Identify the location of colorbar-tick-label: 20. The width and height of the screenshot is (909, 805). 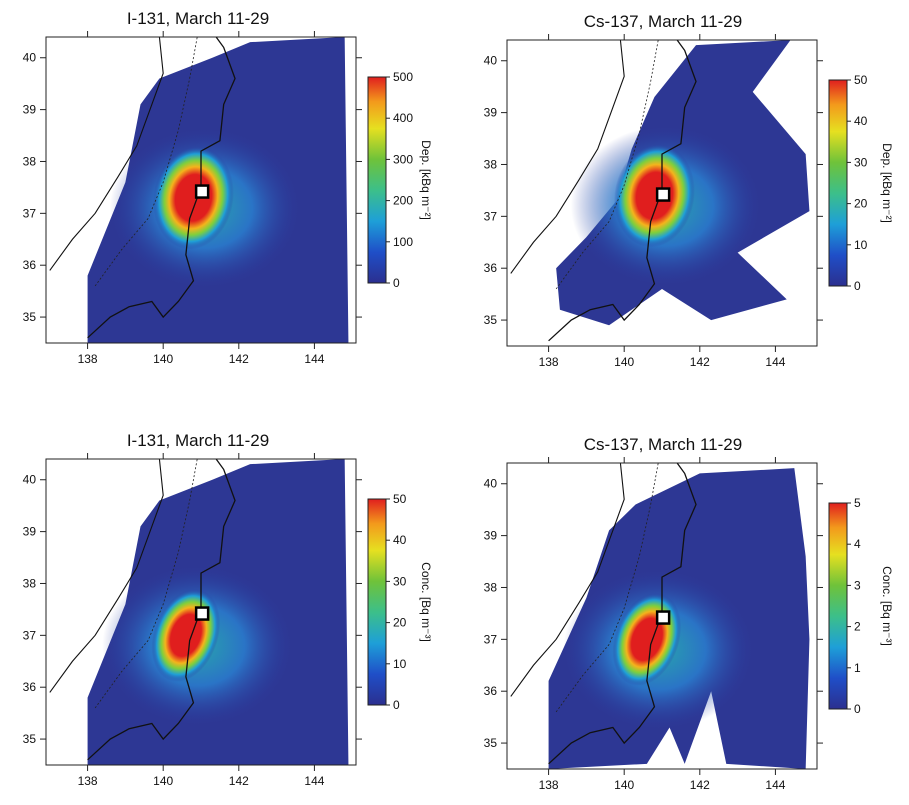
(861, 204).